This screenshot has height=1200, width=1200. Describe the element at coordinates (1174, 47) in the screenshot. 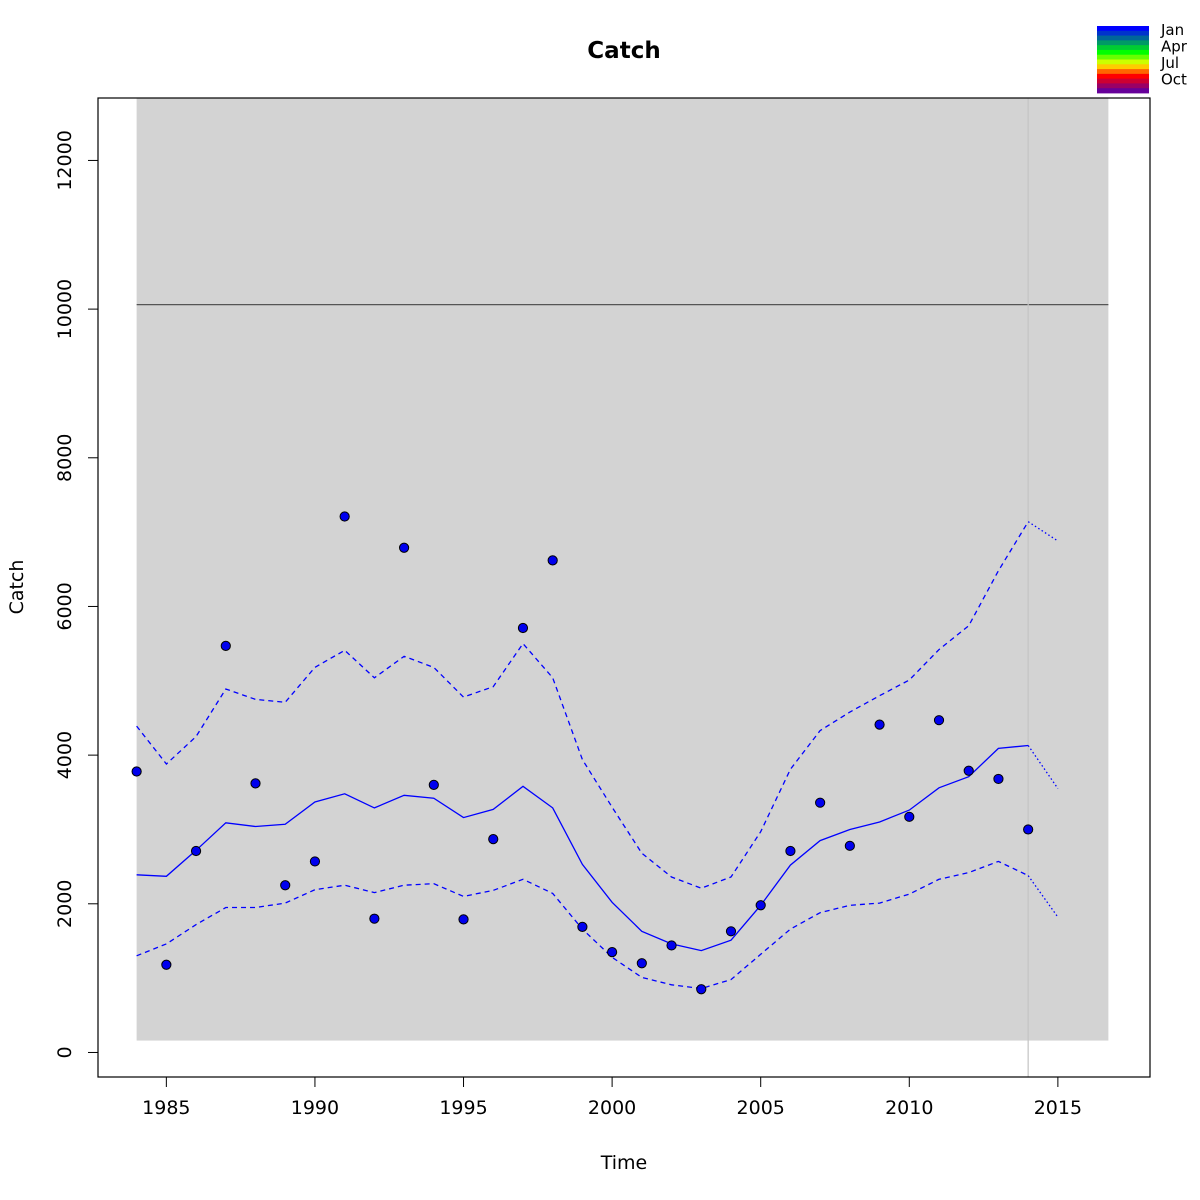

I see `legend-label-apr: Apr` at that location.